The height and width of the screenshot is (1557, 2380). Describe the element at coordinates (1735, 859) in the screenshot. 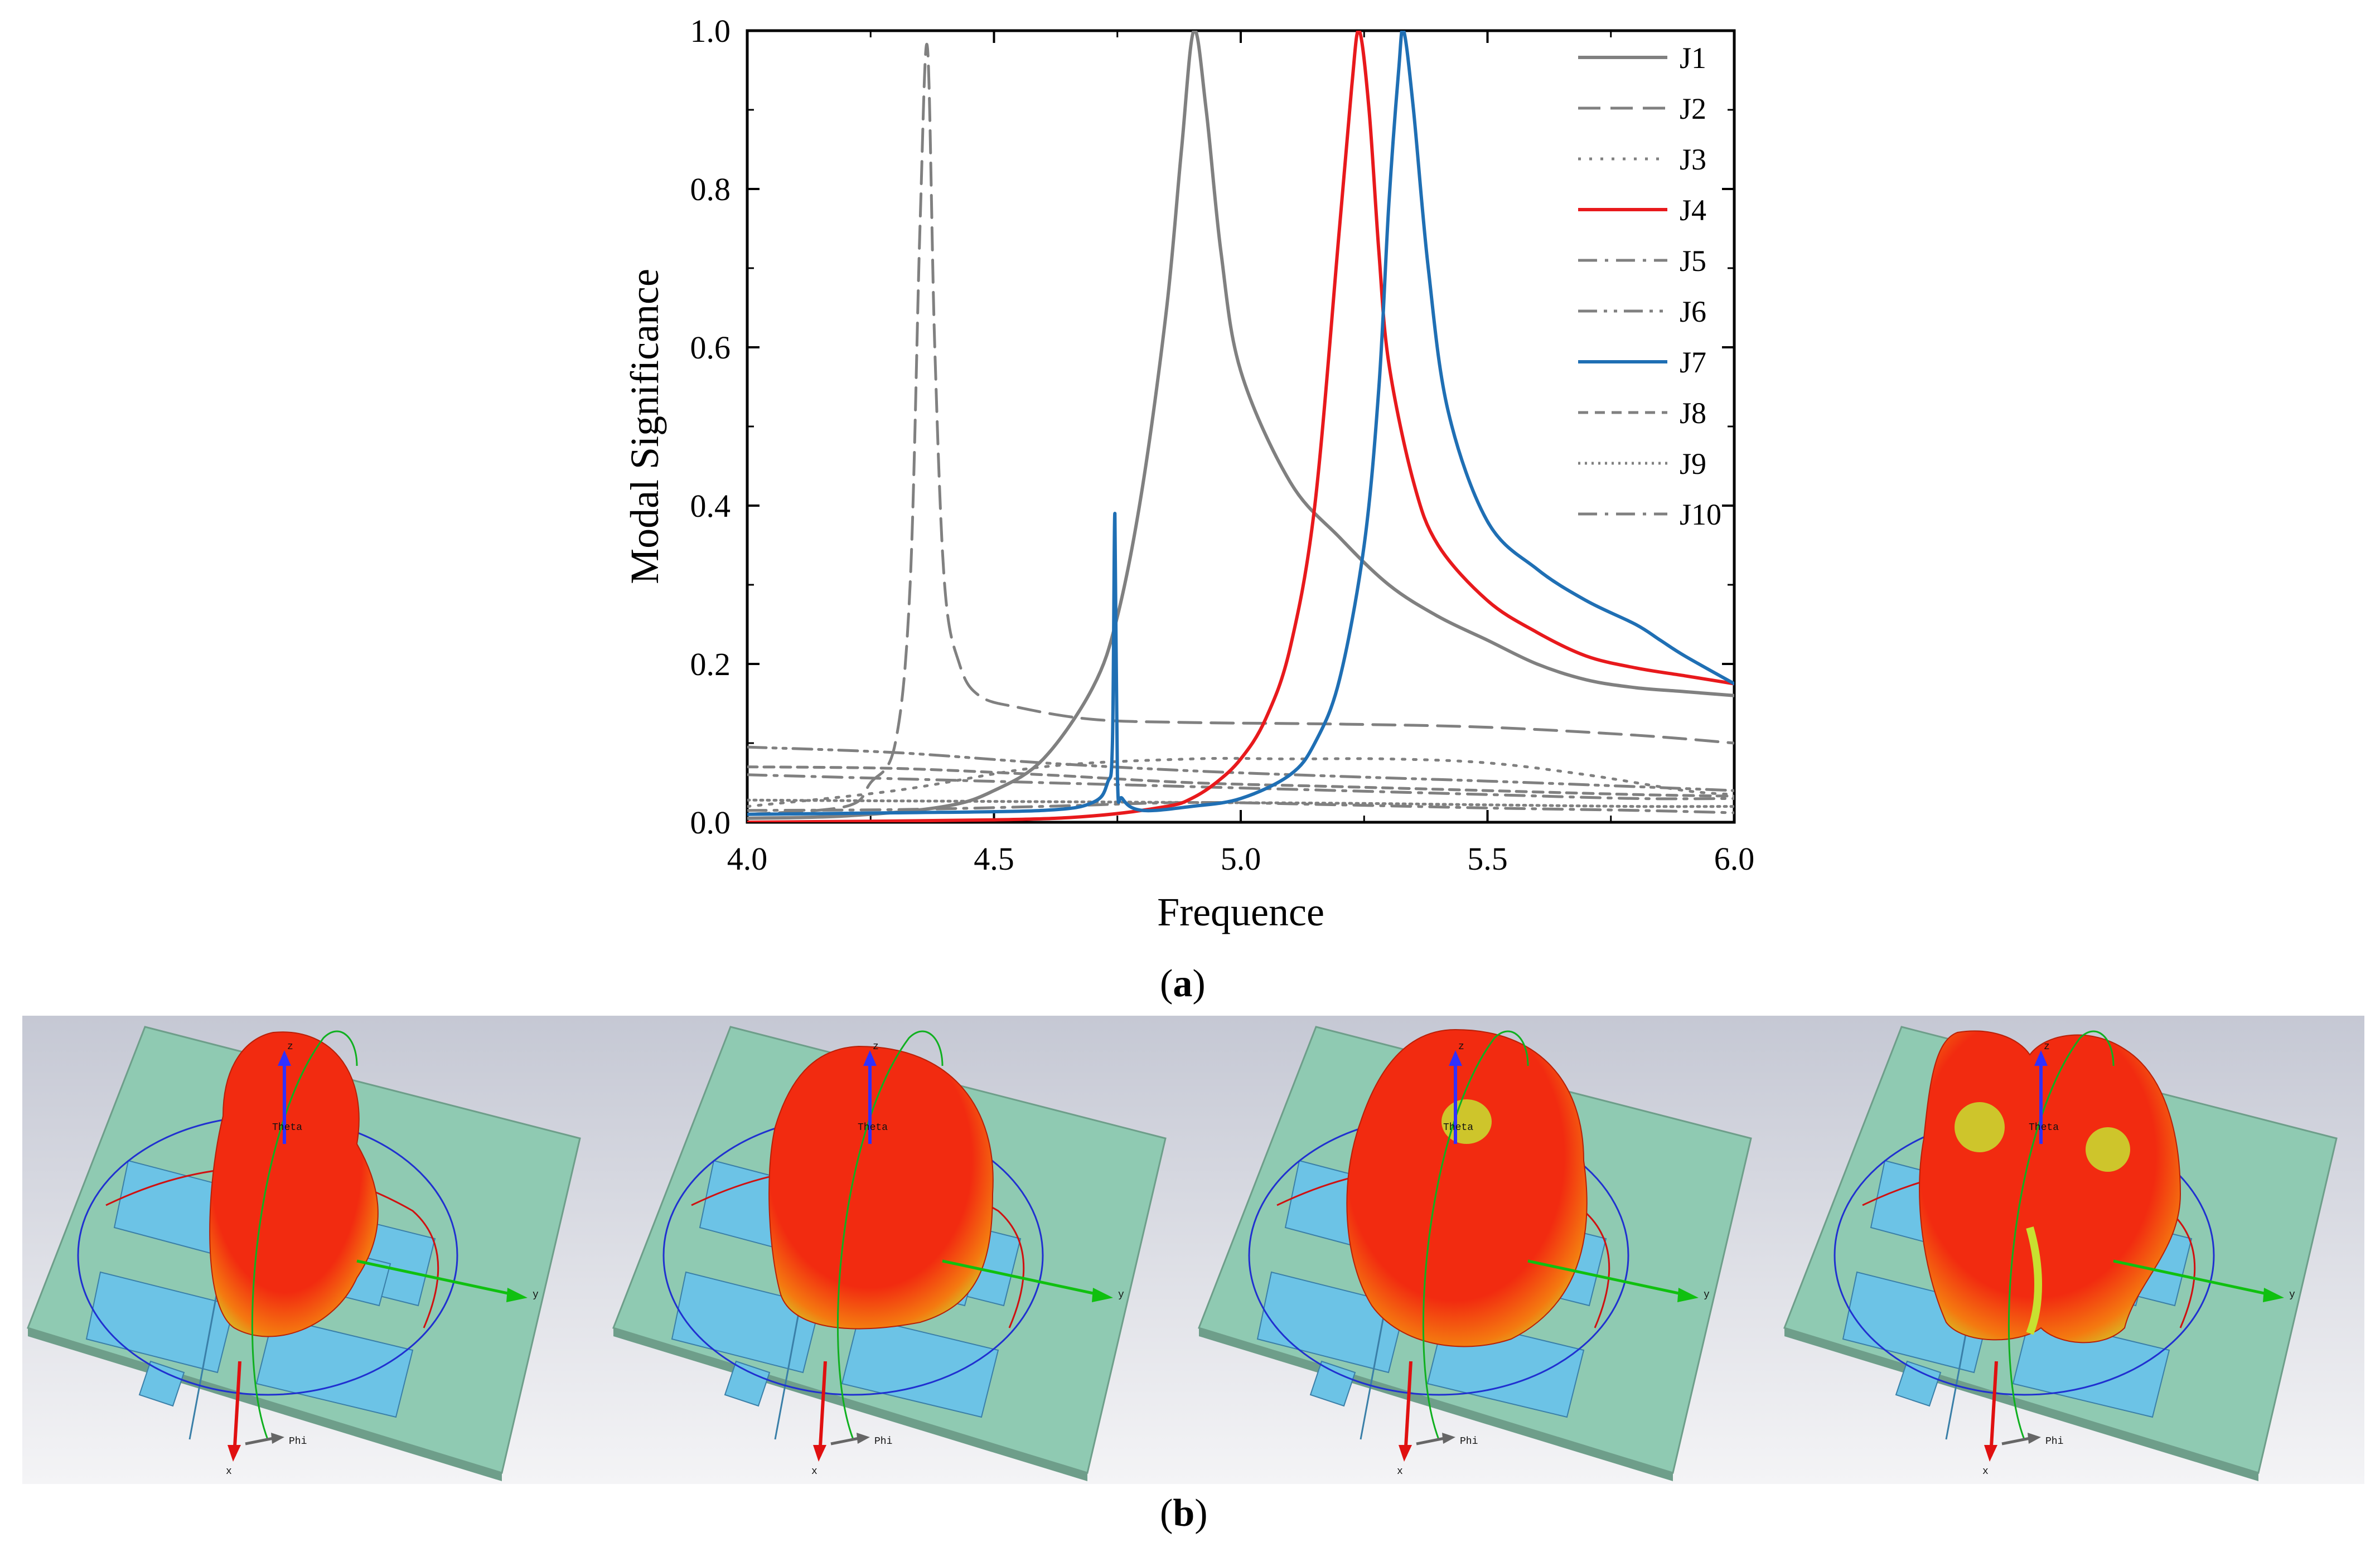

I see `x-tick-label: 6.0` at that location.